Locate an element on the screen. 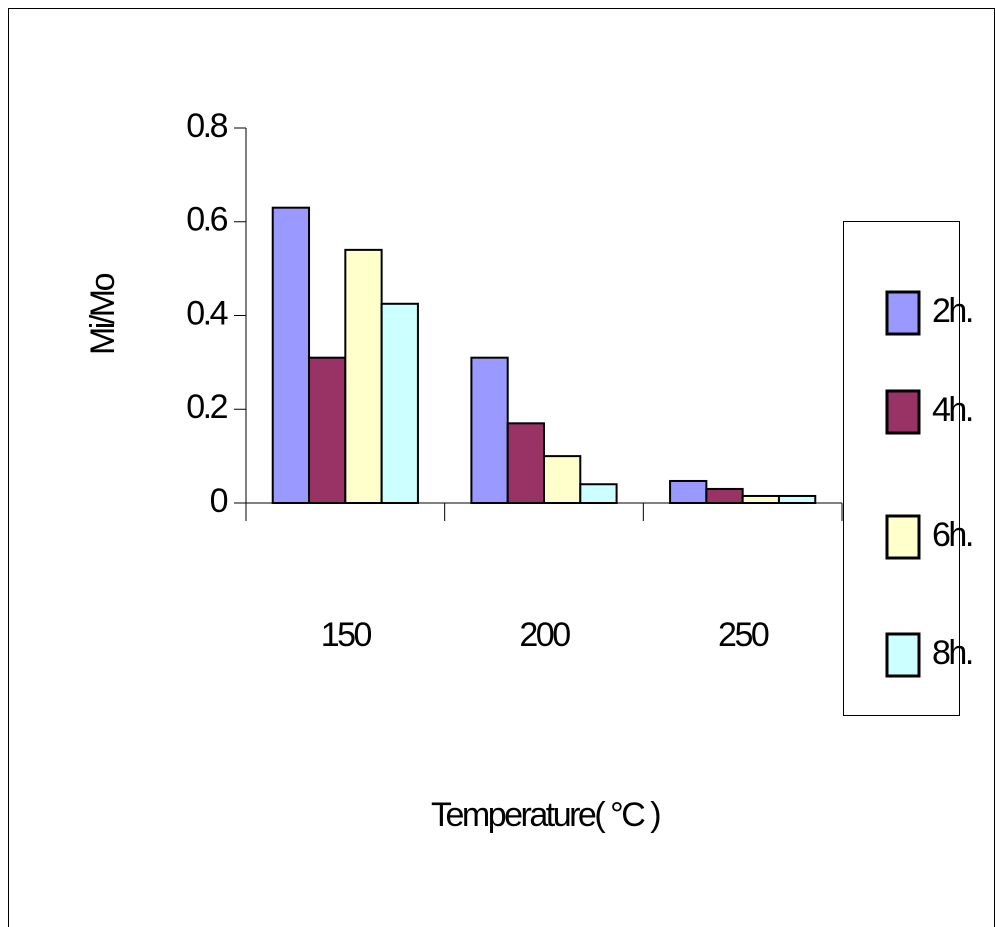  y-tick-label: 0 is located at coordinates (219, 501).